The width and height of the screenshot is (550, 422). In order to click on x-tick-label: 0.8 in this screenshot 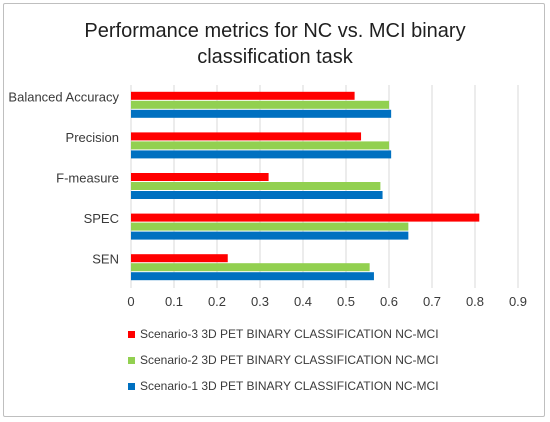, I will do `click(475, 301)`.